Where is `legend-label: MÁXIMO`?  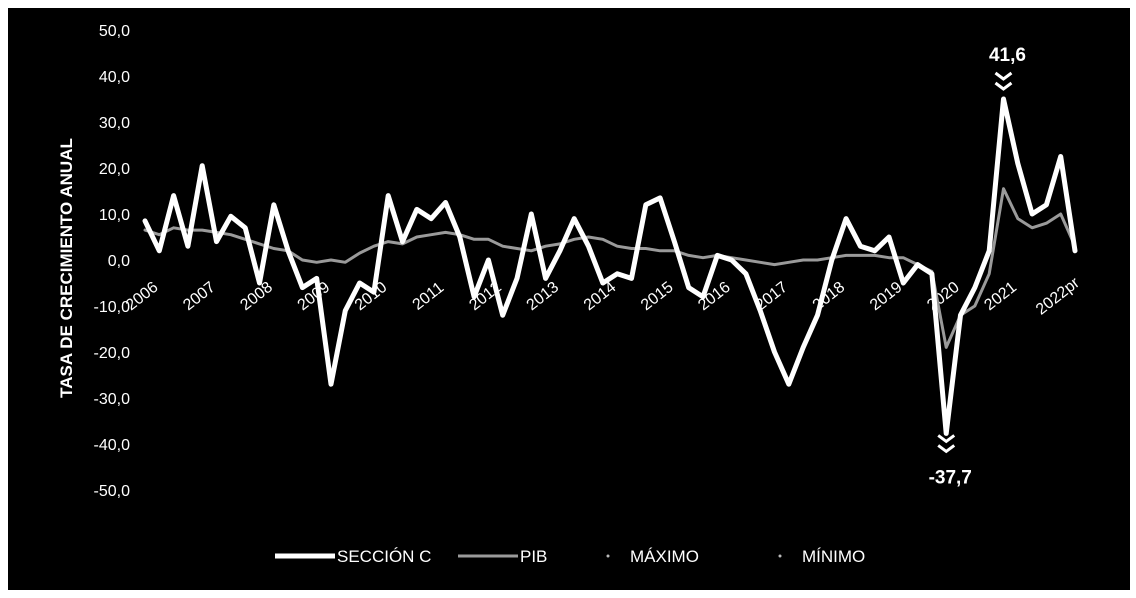
legend-label: MÁXIMO is located at coordinates (664, 556).